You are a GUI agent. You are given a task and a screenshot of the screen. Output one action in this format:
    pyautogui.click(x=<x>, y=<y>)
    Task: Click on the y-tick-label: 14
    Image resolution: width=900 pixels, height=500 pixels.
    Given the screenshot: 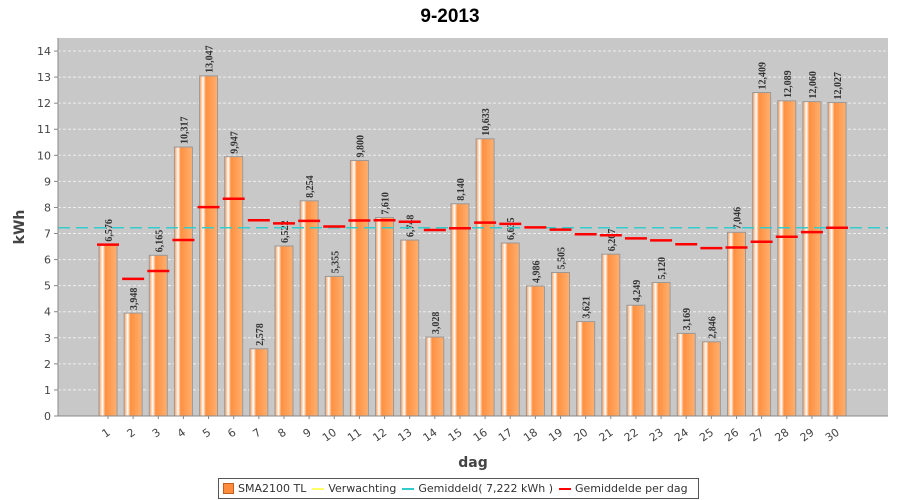 What is the action you would take?
    pyautogui.click(x=44, y=51)
    